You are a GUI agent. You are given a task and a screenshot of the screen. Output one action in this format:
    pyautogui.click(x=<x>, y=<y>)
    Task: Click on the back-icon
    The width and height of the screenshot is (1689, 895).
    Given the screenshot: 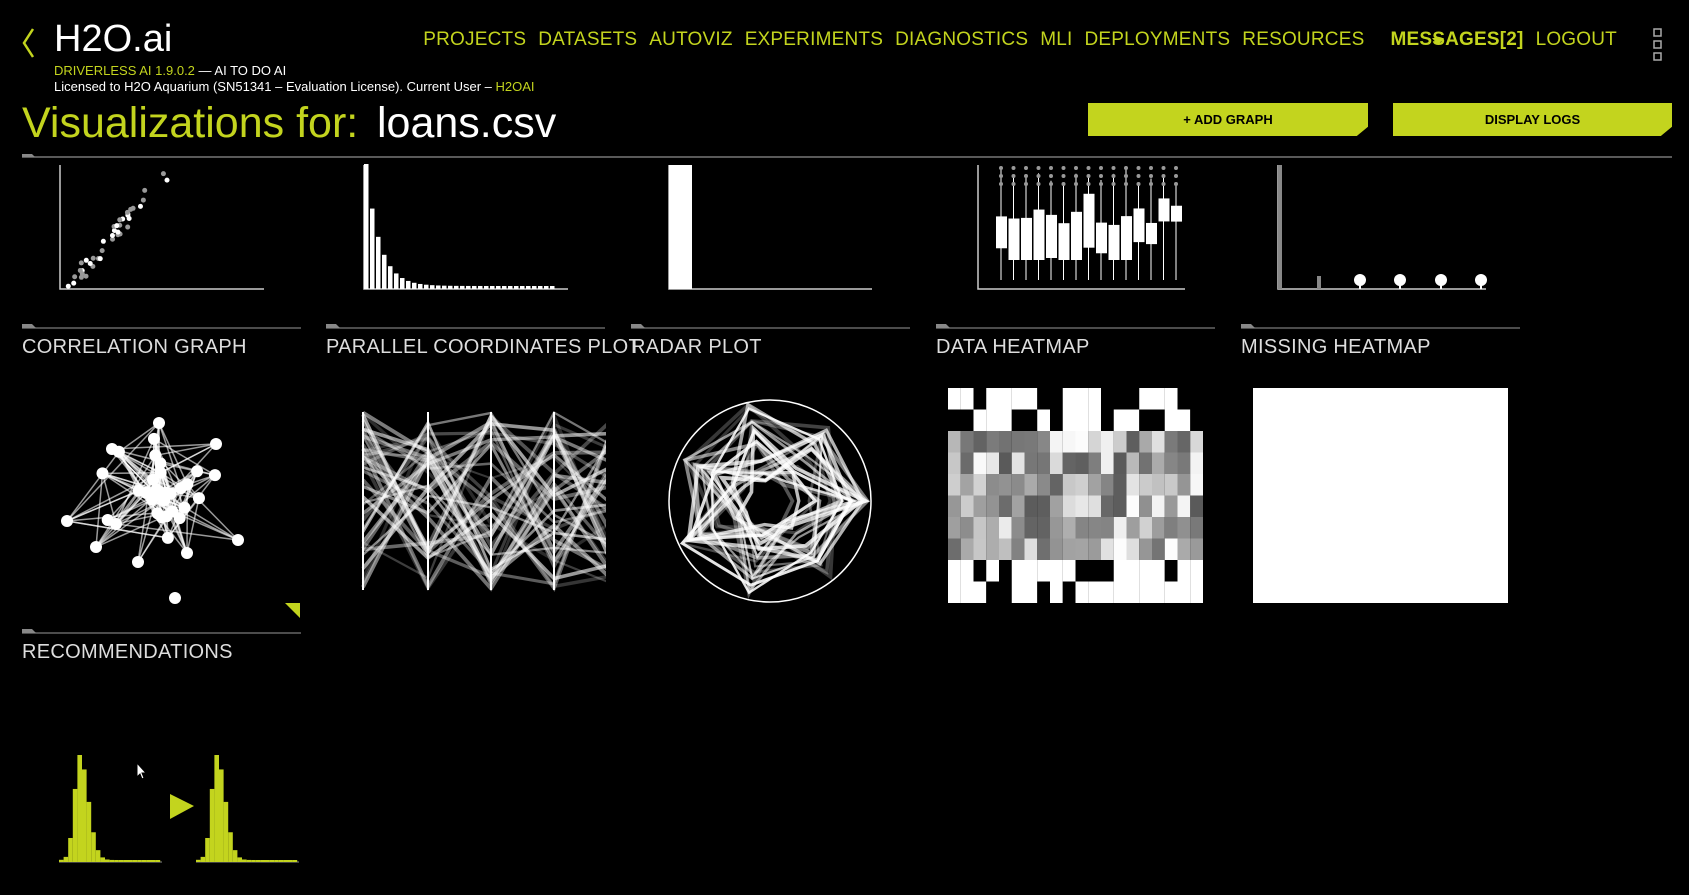 What is the action you would take?
    pyautogui.click(x=28, y=43)
    